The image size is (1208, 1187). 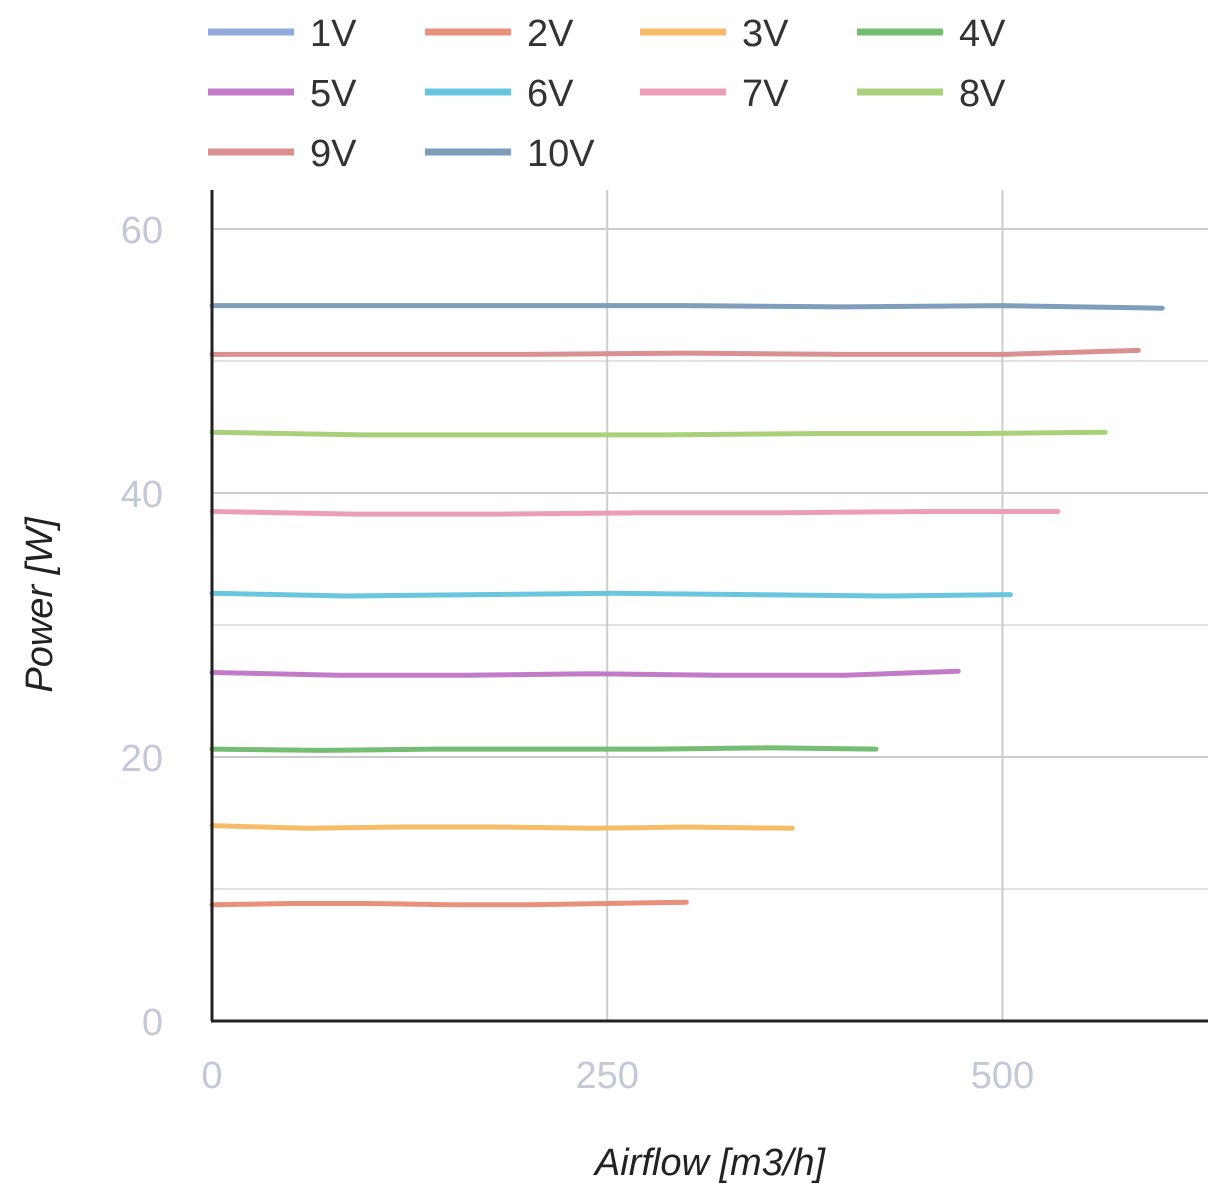 What do you see at coordinates (333, 154) in the screenshot?
I see `legend-label: 9V` at bounding box center [333, 154].